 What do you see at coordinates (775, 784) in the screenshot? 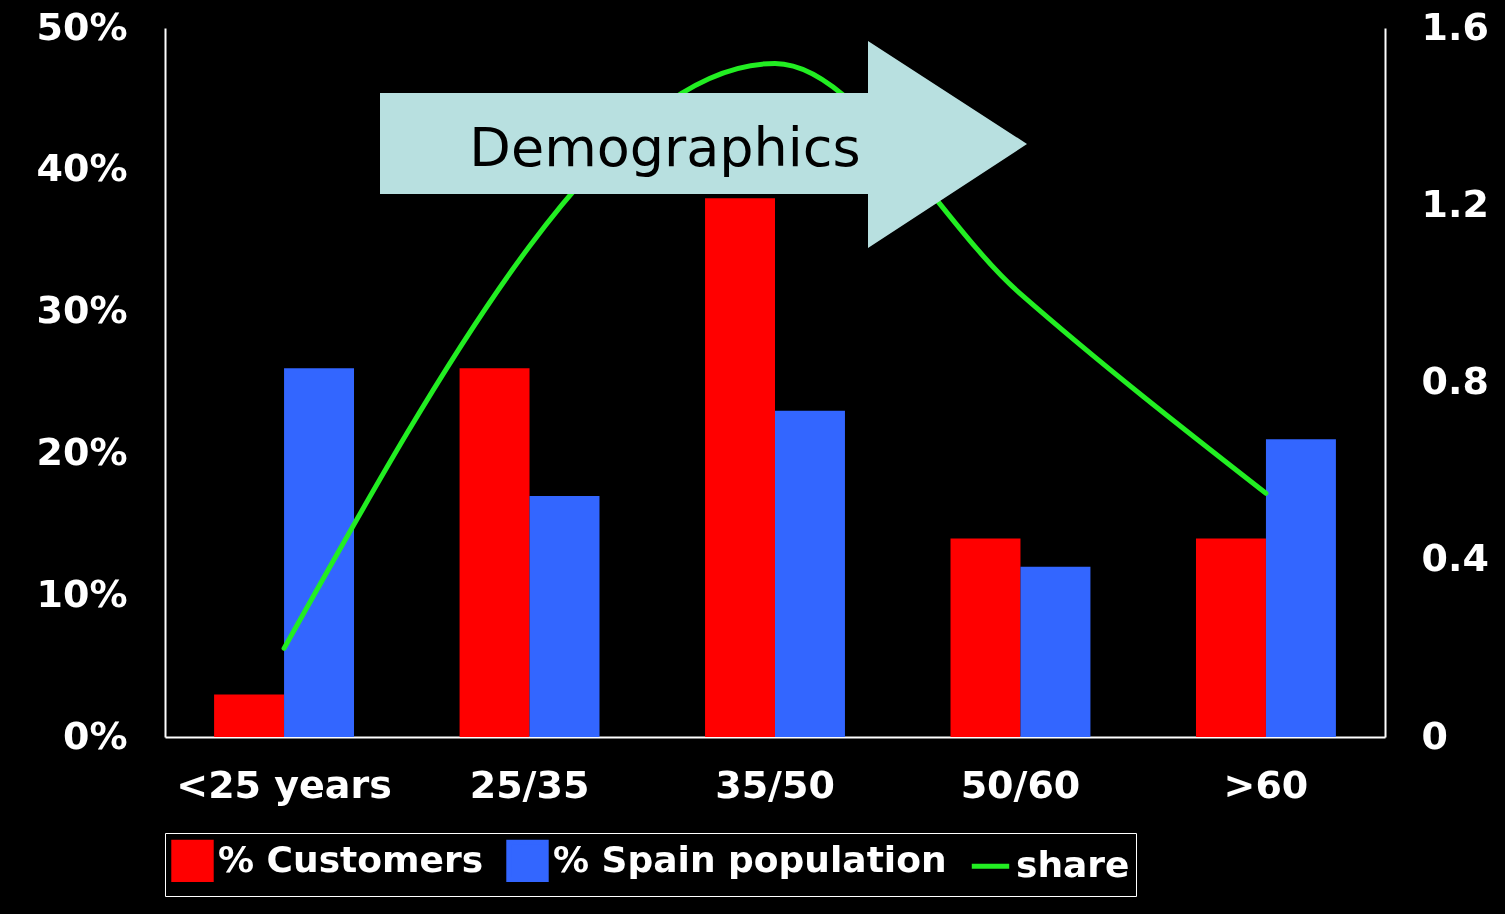
I see `x-tick-label: 35/50` at bounding box center [775, 784].